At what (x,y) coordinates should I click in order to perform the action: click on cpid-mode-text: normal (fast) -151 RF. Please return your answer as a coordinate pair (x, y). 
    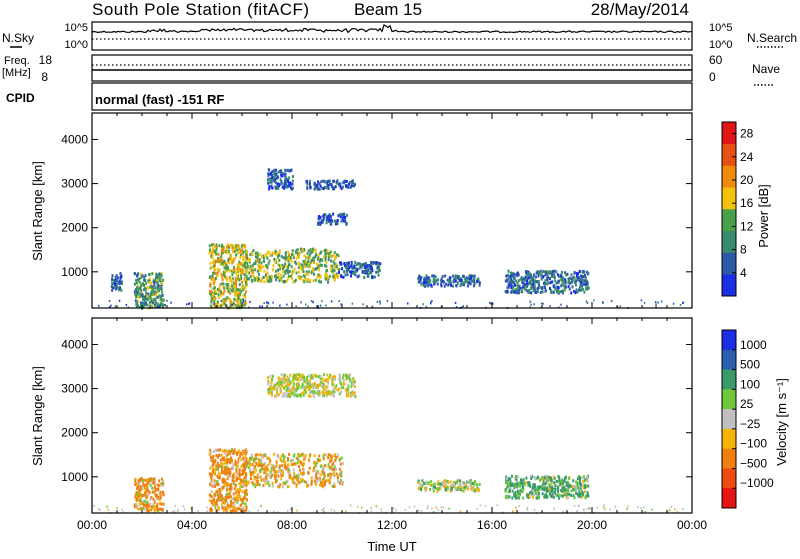
    Looking at the image, I should click on (159, 99).